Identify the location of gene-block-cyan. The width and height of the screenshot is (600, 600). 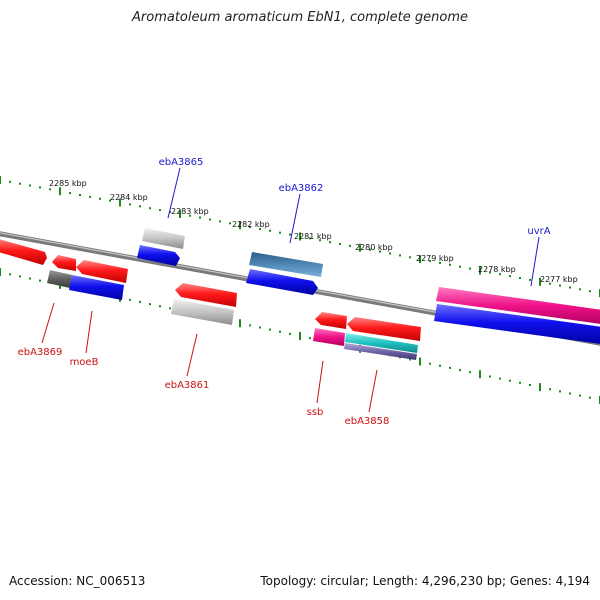
(381, 343).